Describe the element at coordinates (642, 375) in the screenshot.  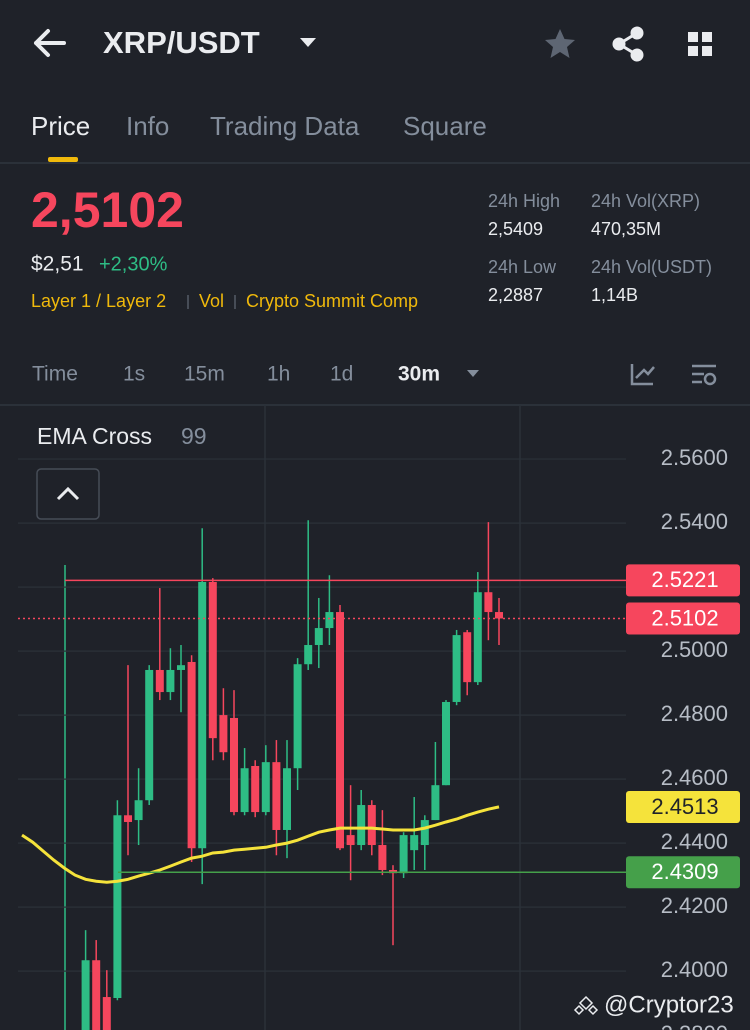
I see `indicator-icon` at that location.